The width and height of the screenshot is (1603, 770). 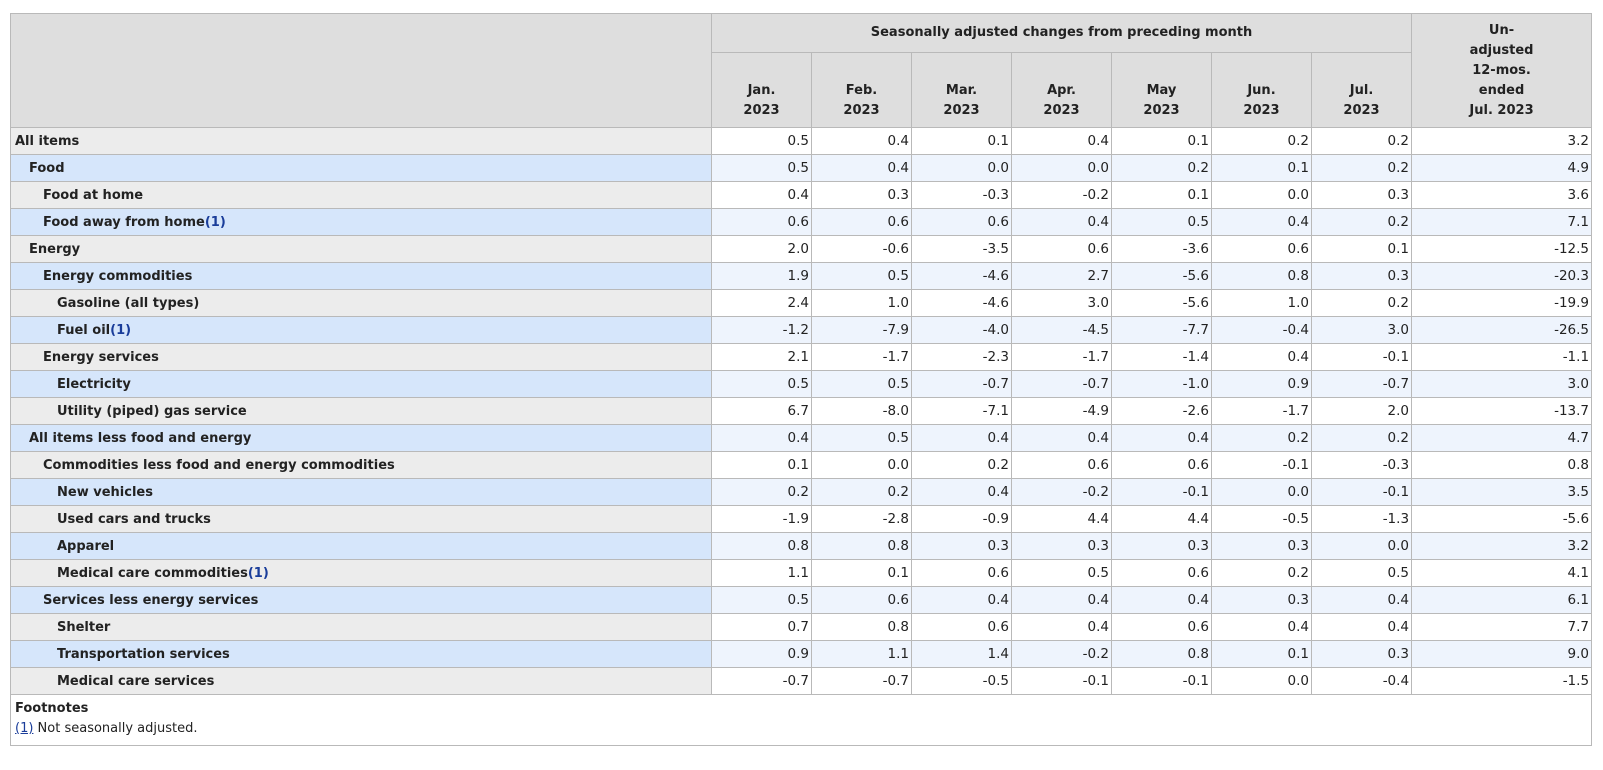 What do you see at coordinates (1502, 411) in the screenshot?
I see `annual-change-cell: -13.7` at bounding box center [1502, 411].